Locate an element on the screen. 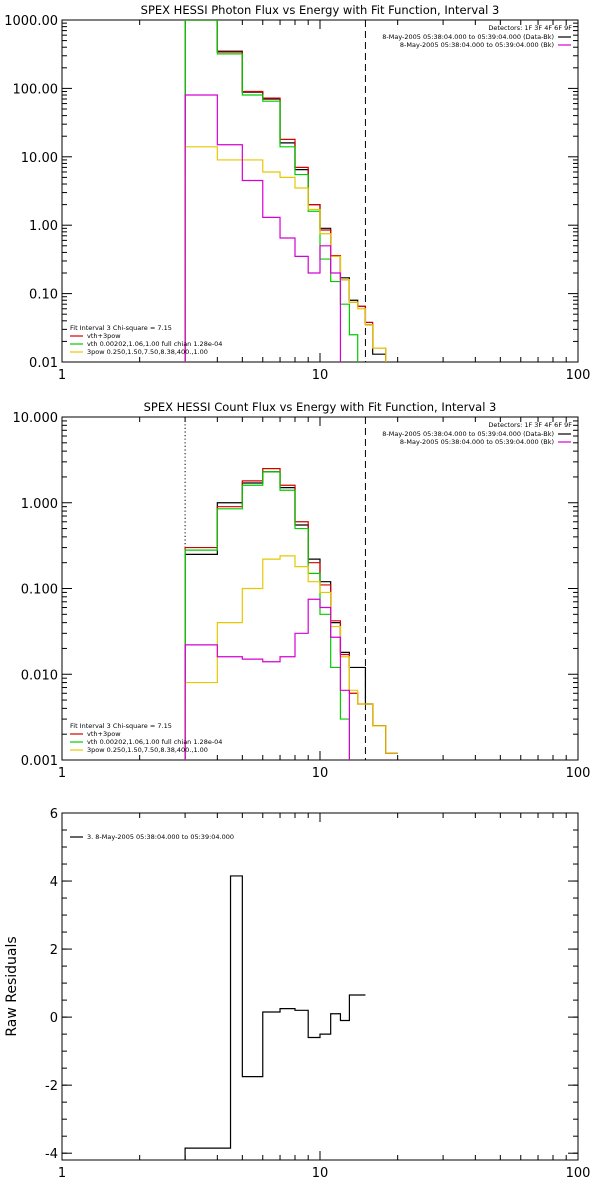  y-tick-label: 6 is located at coordinates (54, 814).